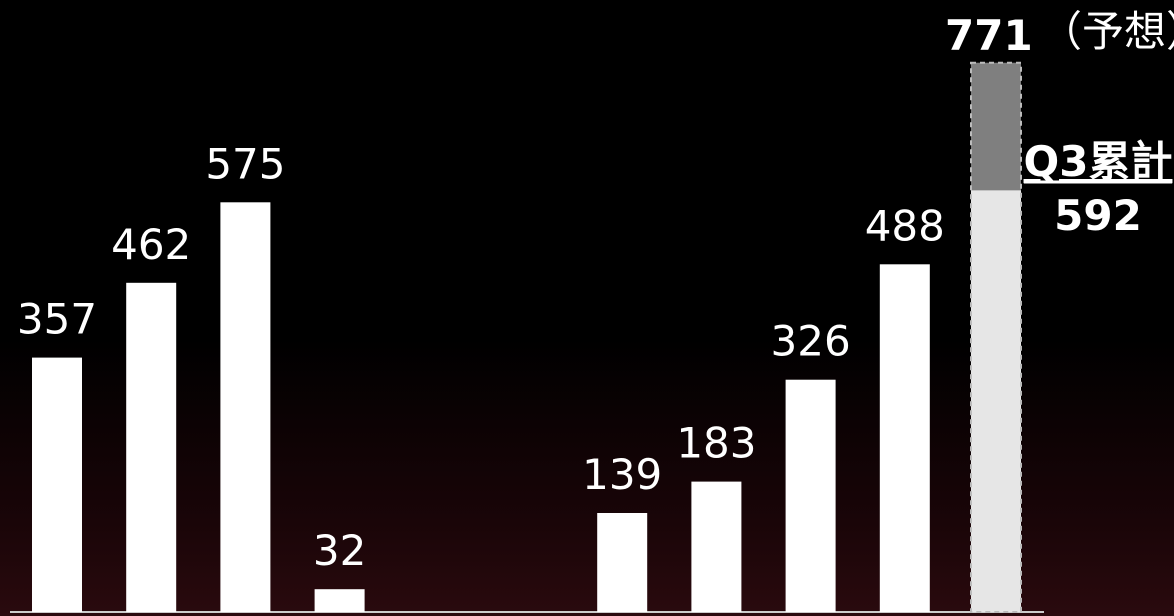 This screenshot has height=616, width=1174. Describe the element at coordinates (57, 319) in the screenshot. I see `bar-value-label: 357` at that location.